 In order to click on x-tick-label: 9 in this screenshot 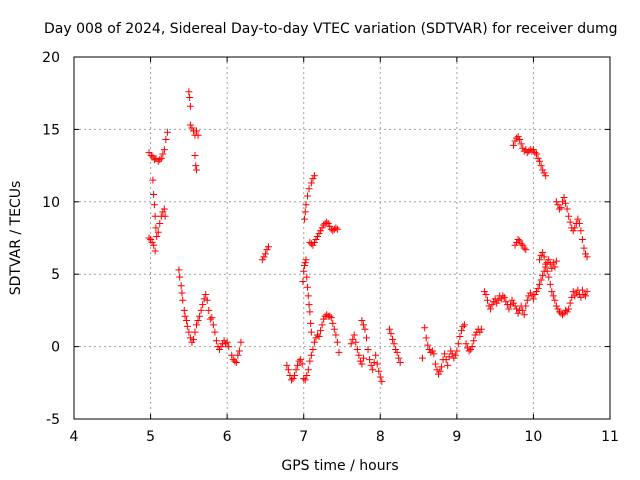, I will do `click(456, 437)`.